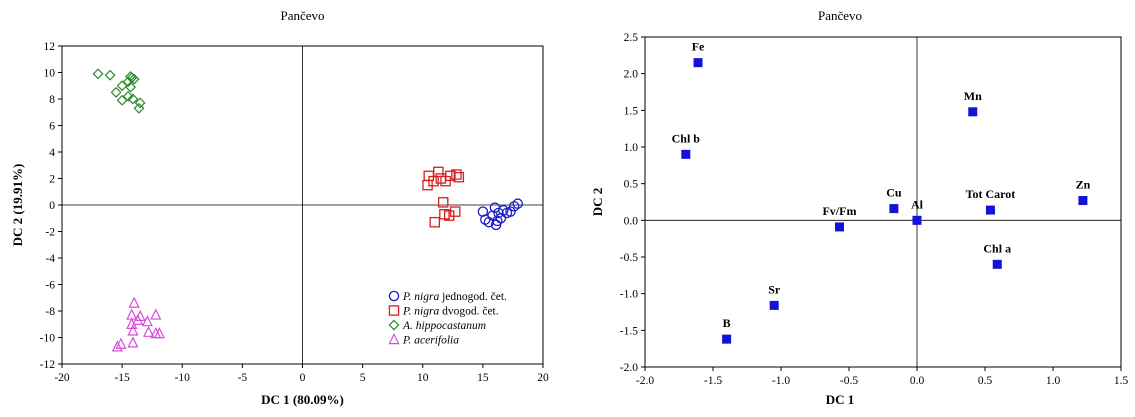 The image size is (1135, 417). Describe the element at coordinates (631, 148) in the screenshot. I see `y-tick-label: 1.0` at that location.